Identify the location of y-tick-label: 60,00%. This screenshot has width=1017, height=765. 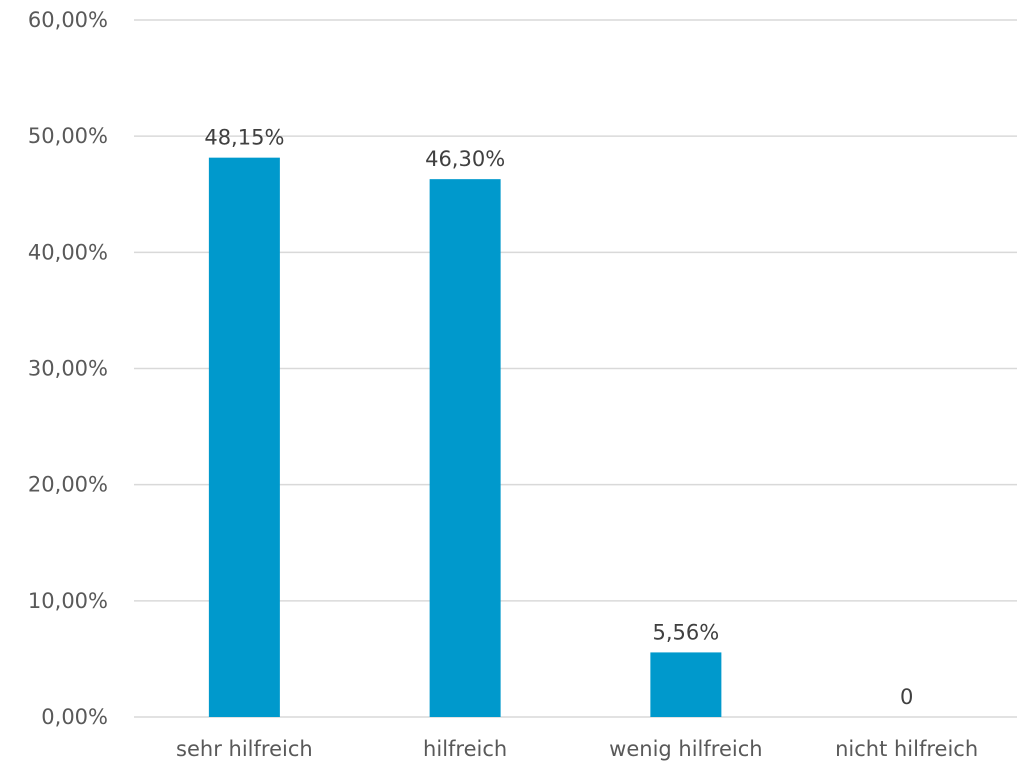
(68, 20).